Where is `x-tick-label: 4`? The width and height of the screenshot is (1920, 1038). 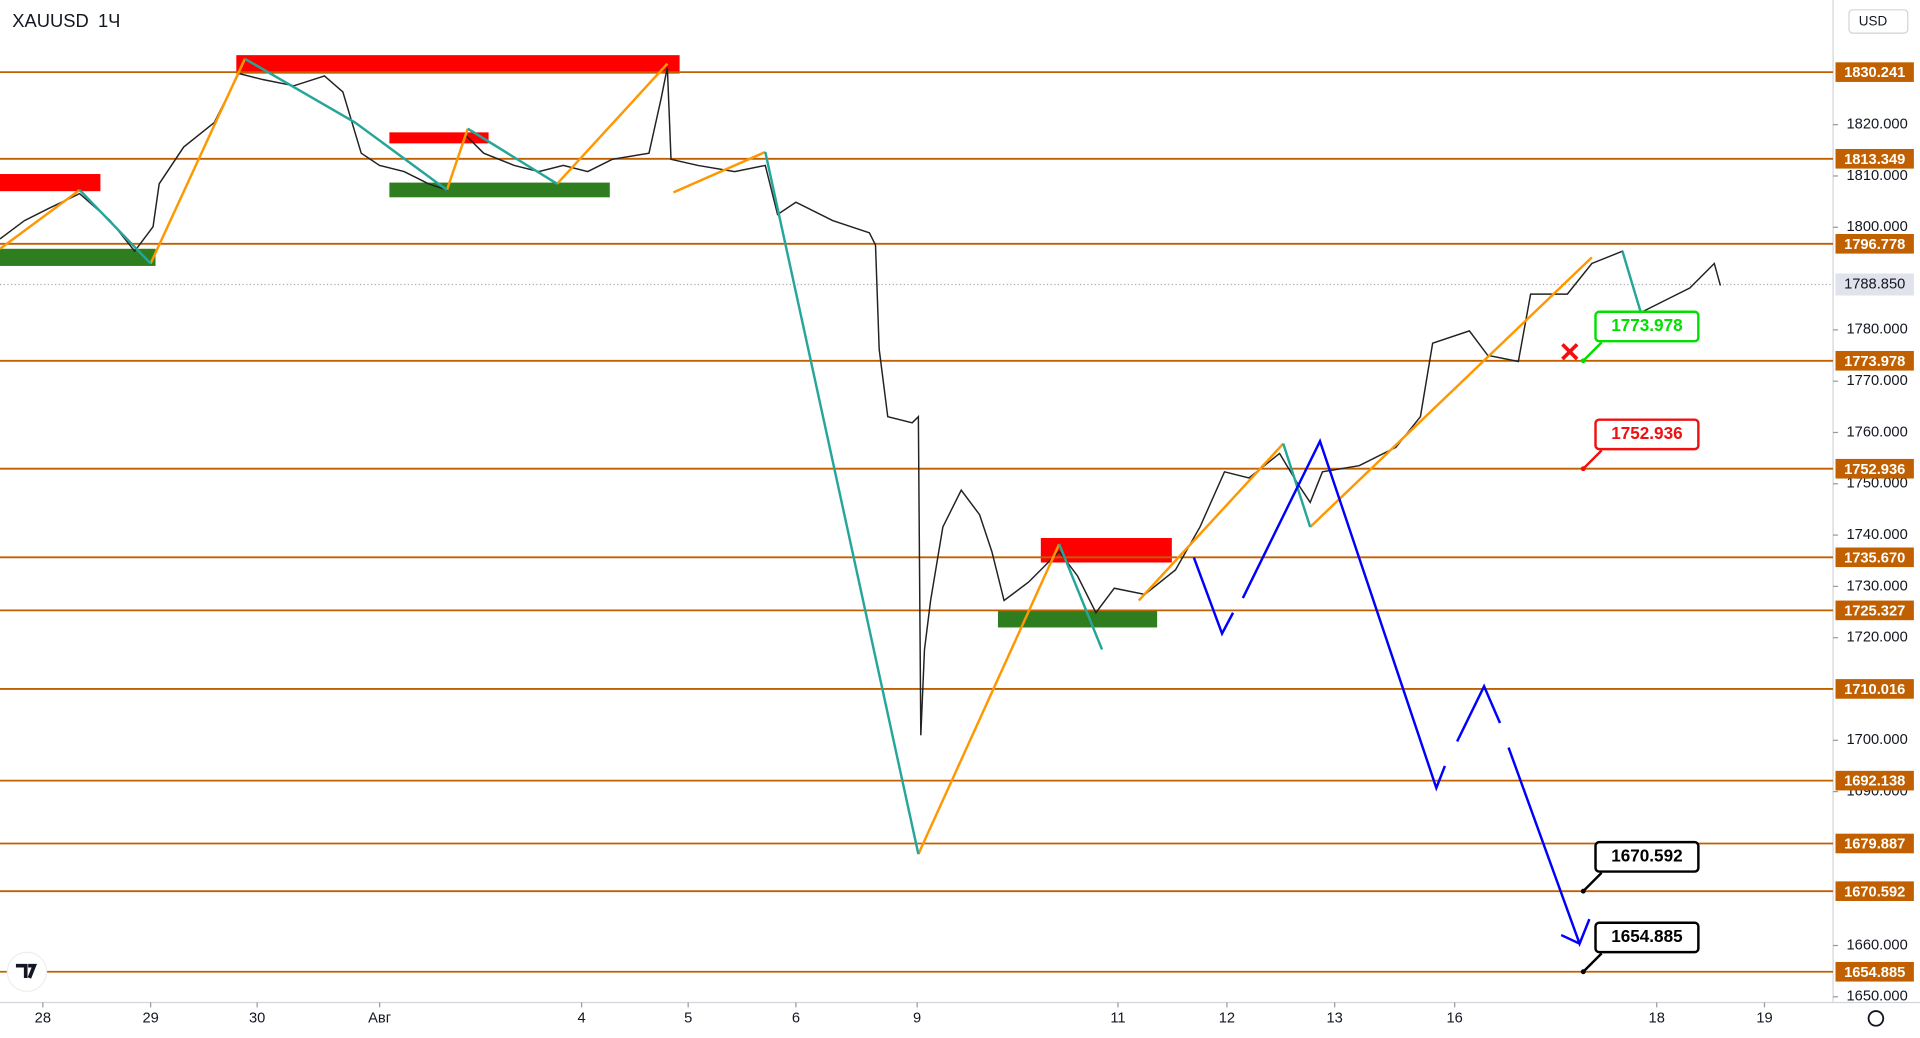
x-tick-label: 4 is located at coordinates (582, 1018).